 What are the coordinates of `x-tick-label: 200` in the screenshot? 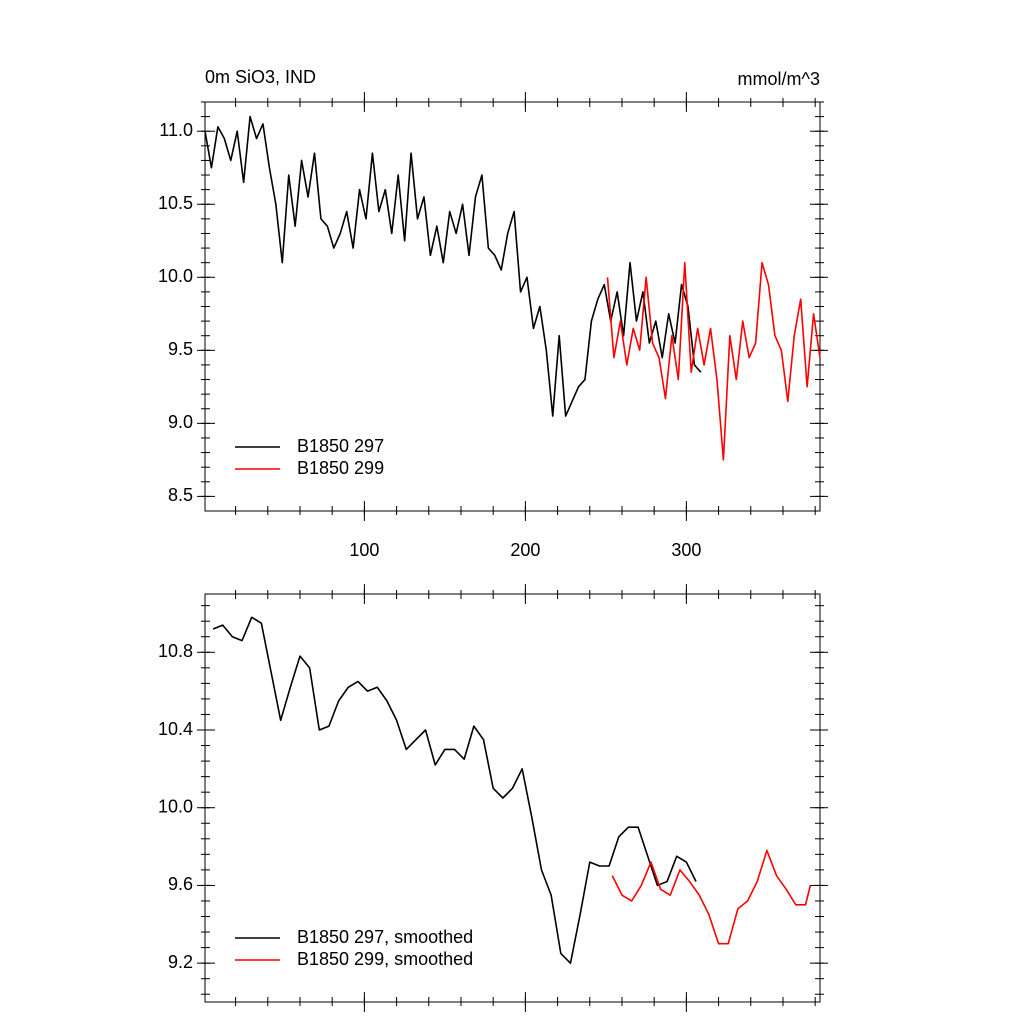 It's located at (525, 550).